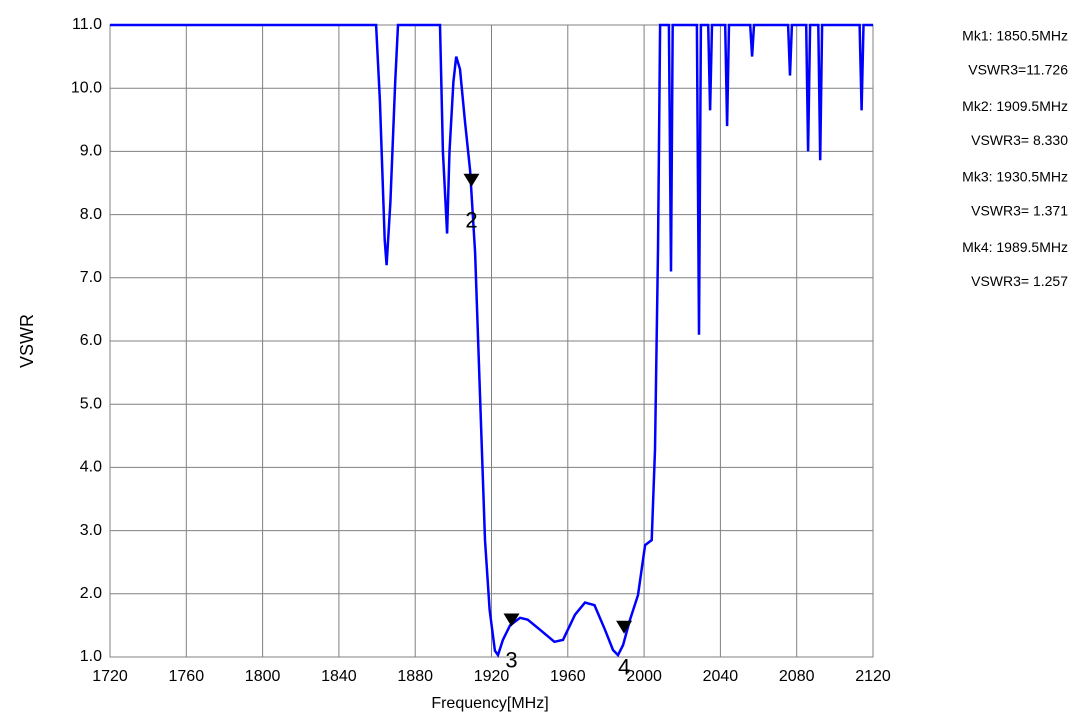 This screenshot has width=1074, height=720. I want to click on x-tick-label: 2040, so click(721, 676).